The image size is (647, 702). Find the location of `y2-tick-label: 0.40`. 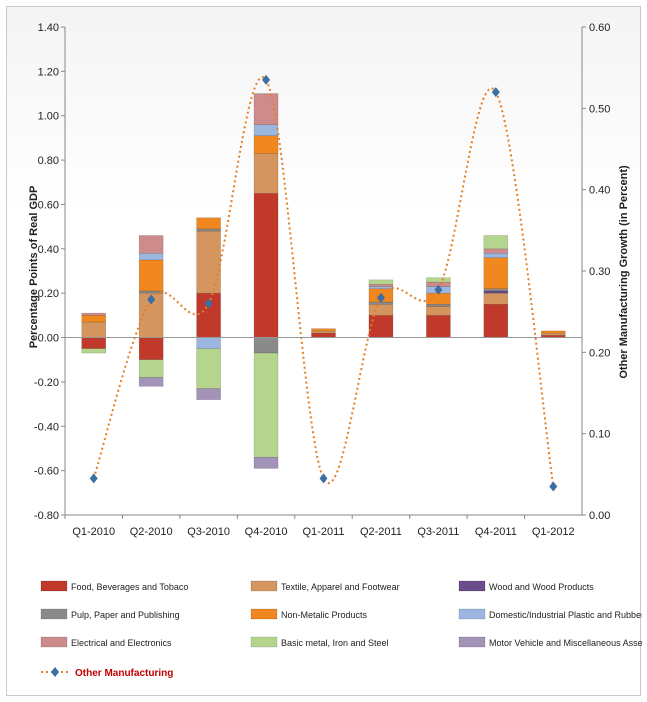

y2-tick-label: 0.40 is located at coordinates (599, 191).